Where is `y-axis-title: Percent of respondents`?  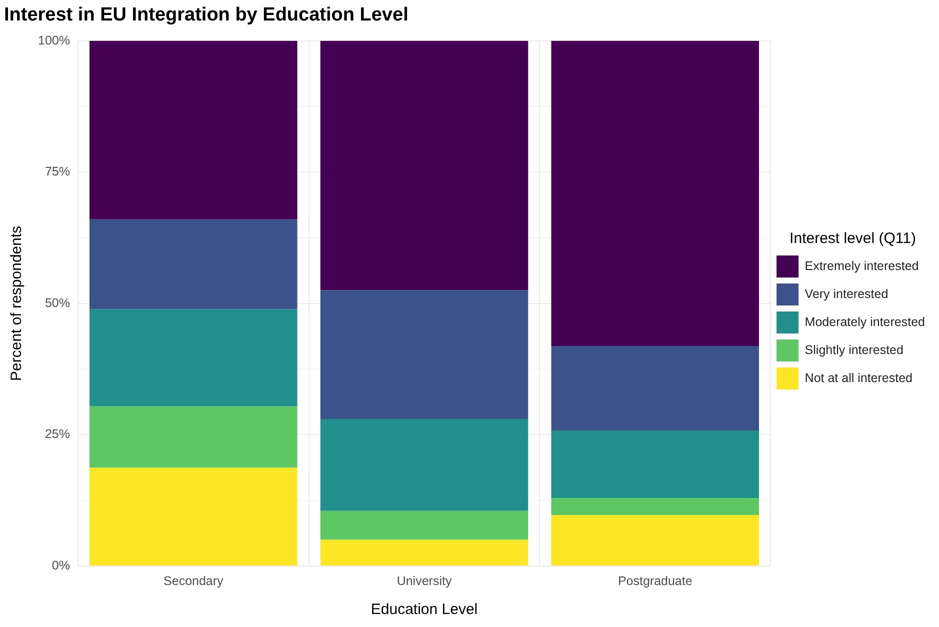 y-axis-title: Percent of respondents is located at coordinates (17, 303).